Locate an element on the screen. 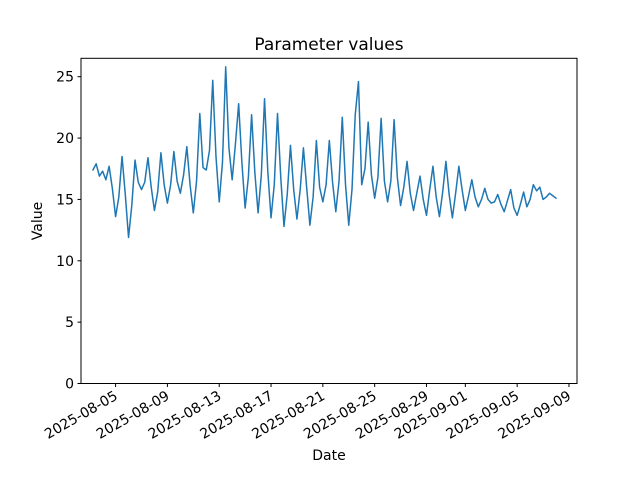 The image size is (640, 480). x-axis-label: Date is located at coordinates (328, 456).